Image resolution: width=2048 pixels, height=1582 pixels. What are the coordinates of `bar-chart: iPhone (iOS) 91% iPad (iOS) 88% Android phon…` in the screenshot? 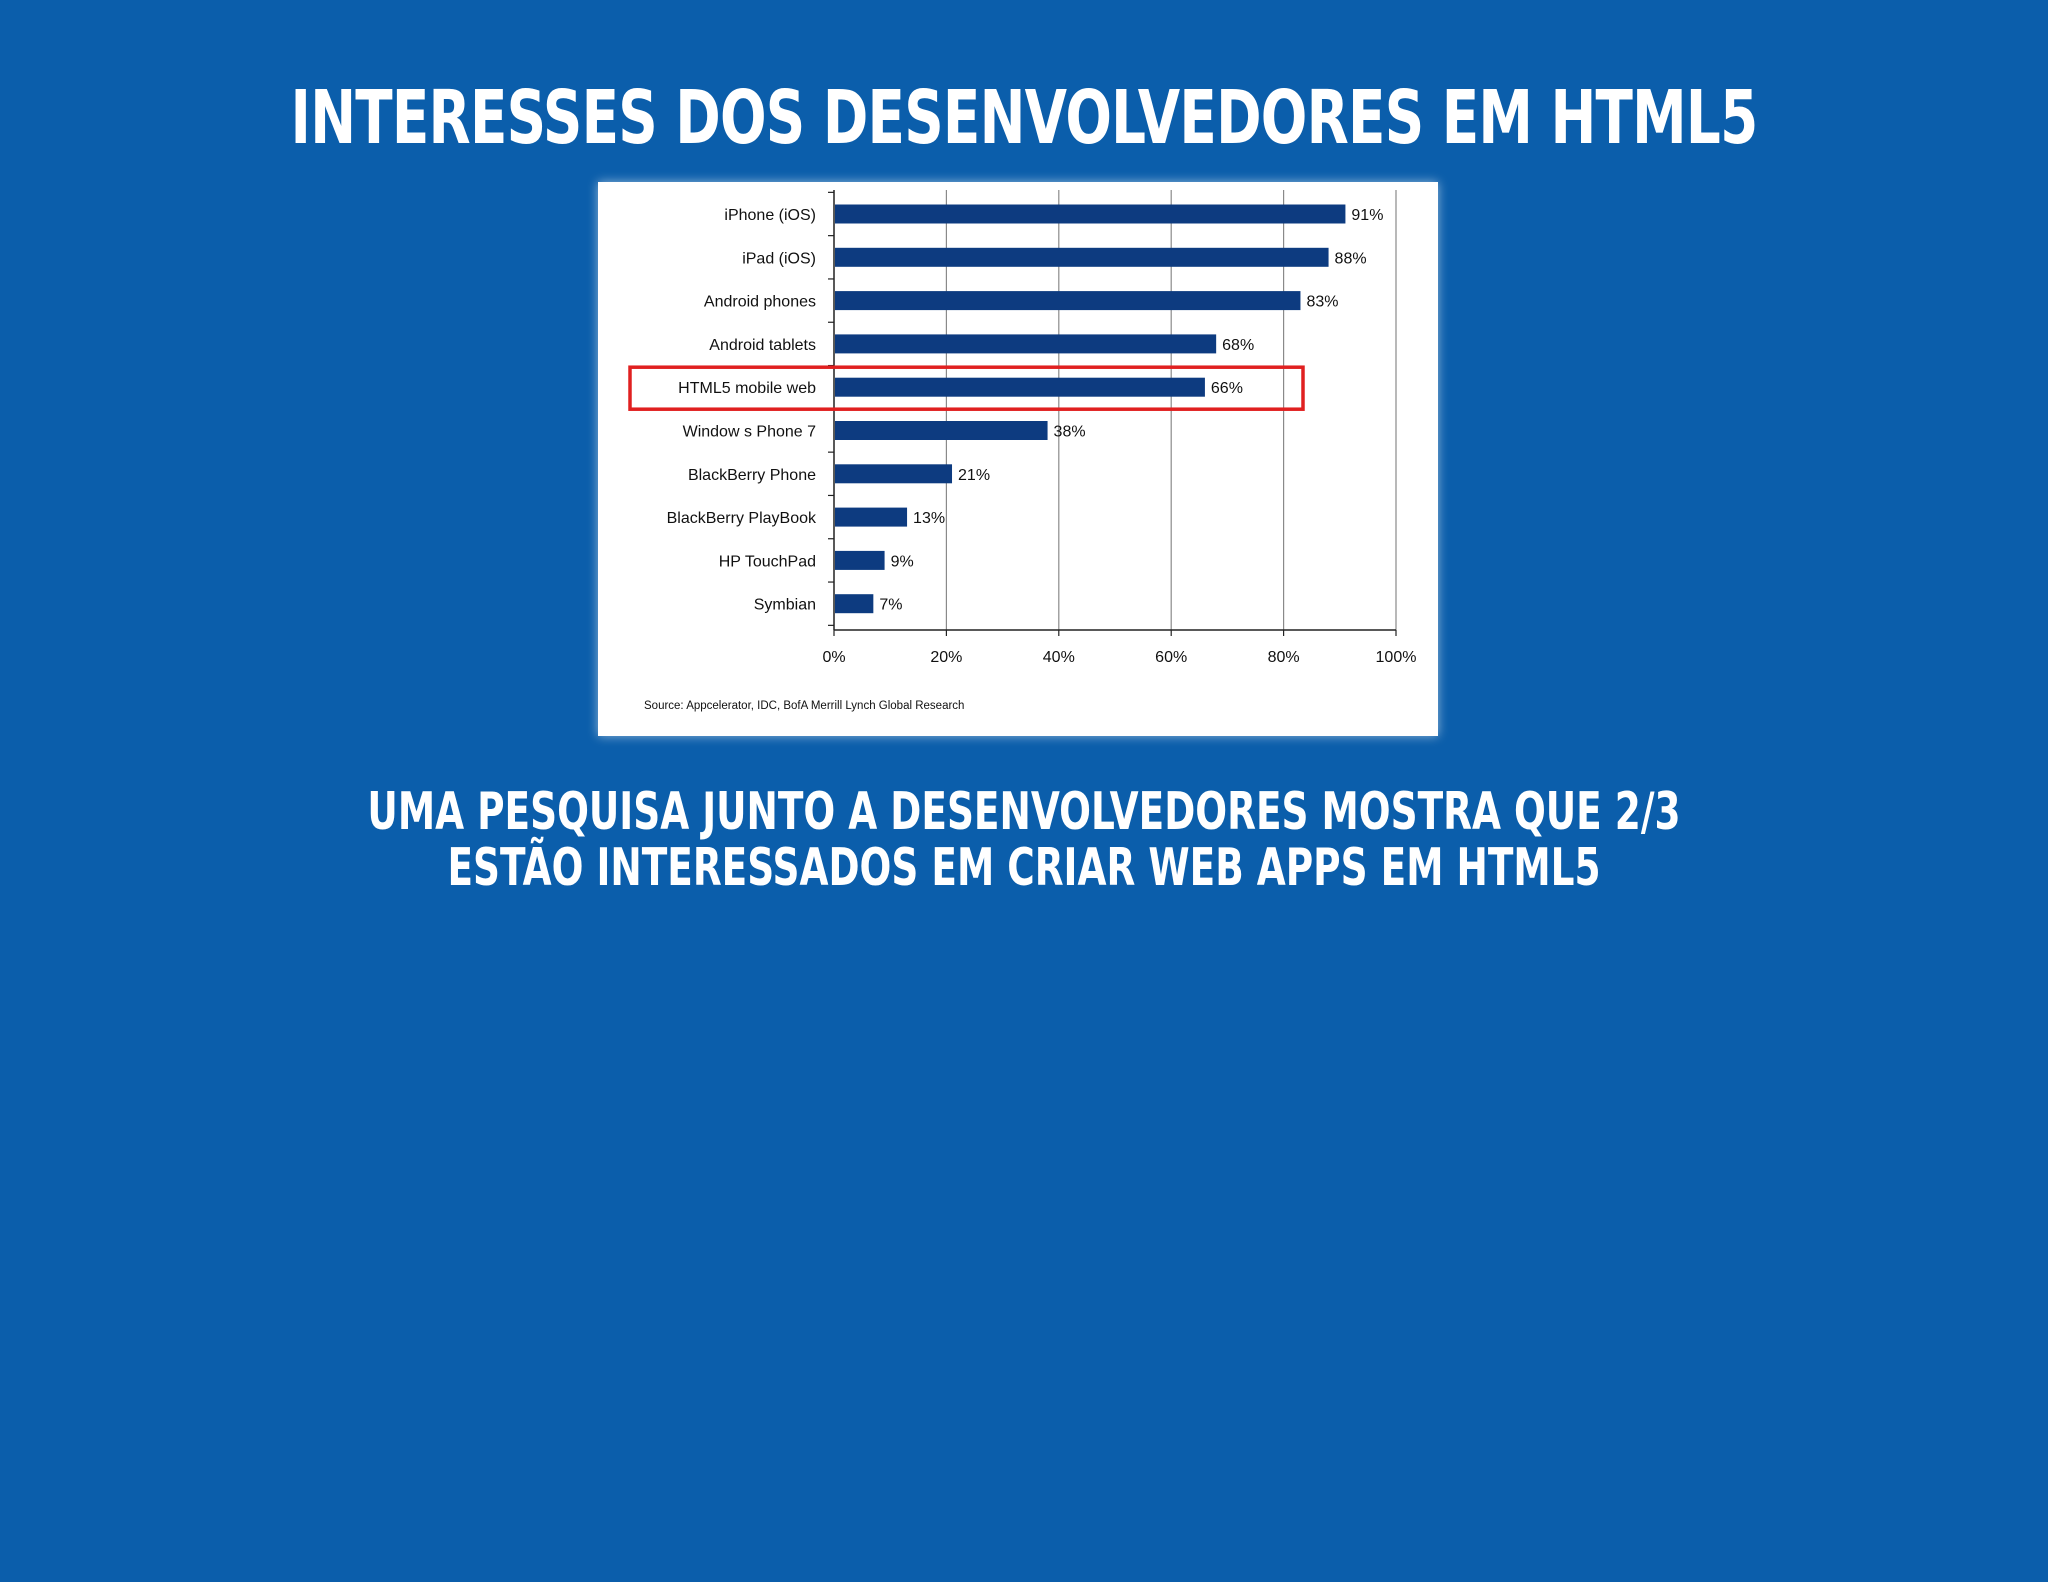 It's located at (1022, 451).